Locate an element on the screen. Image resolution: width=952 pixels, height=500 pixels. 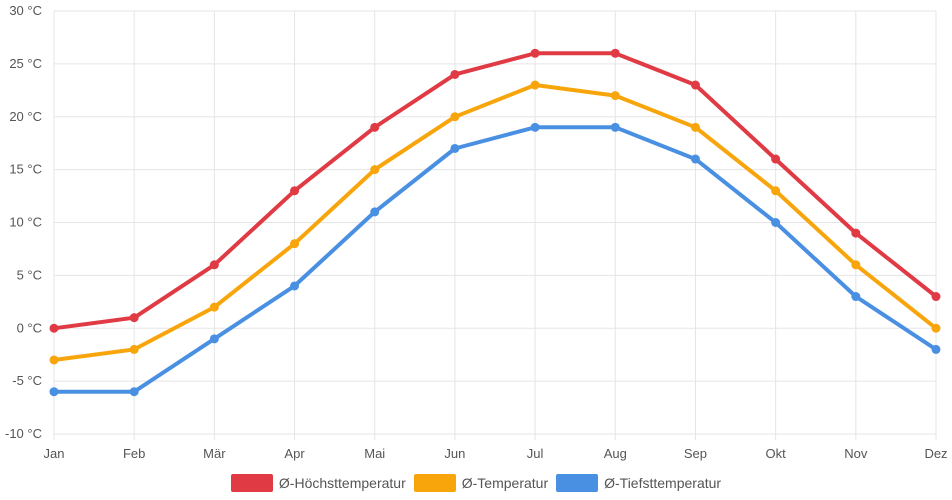
y-tick-label: -10 °C is located at coordinates (23, 433).